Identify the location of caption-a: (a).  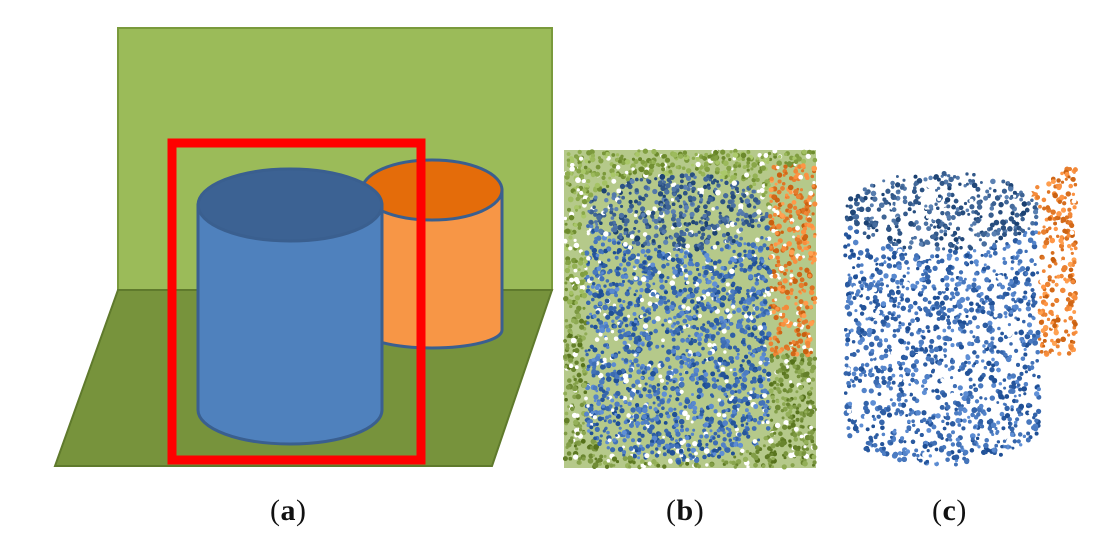
(288, 510).